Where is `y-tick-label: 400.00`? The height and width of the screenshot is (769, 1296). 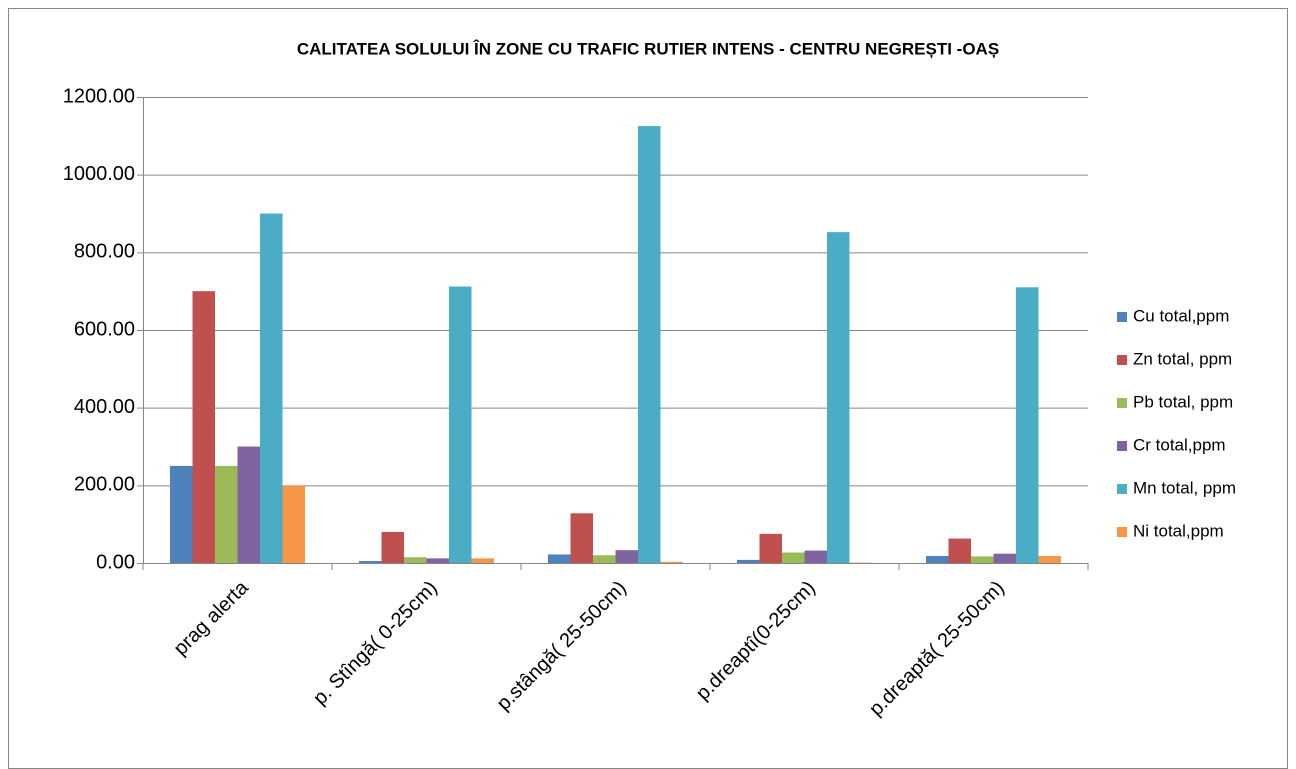
y-tick-label: 400.00 is located at coordinates (104, 407).